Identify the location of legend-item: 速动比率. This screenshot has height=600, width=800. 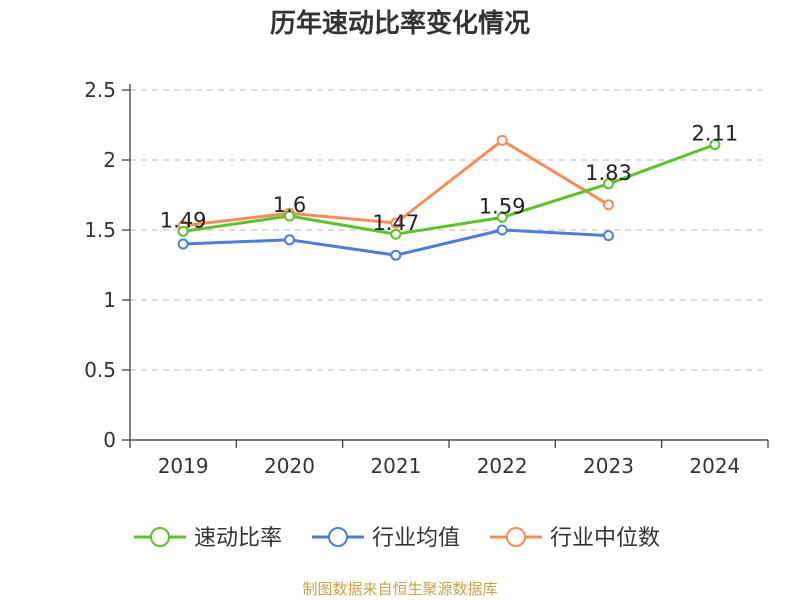
(208, 538).